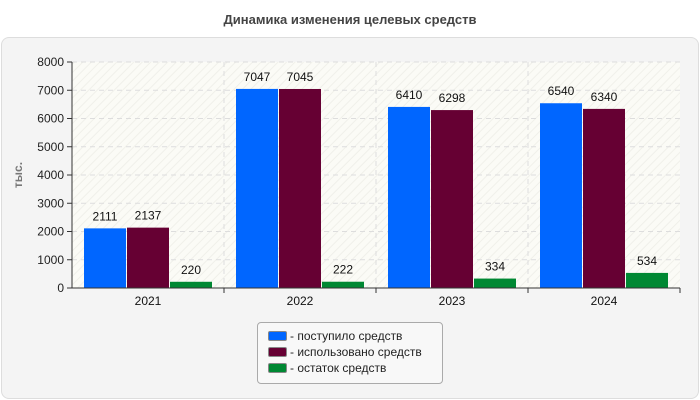 This screenshot has height=400, width=700. What do you see at coordinates (338, 368) in the screenshot?
I see `legend-label: - остаток средств` at bounding box center [338, 368].